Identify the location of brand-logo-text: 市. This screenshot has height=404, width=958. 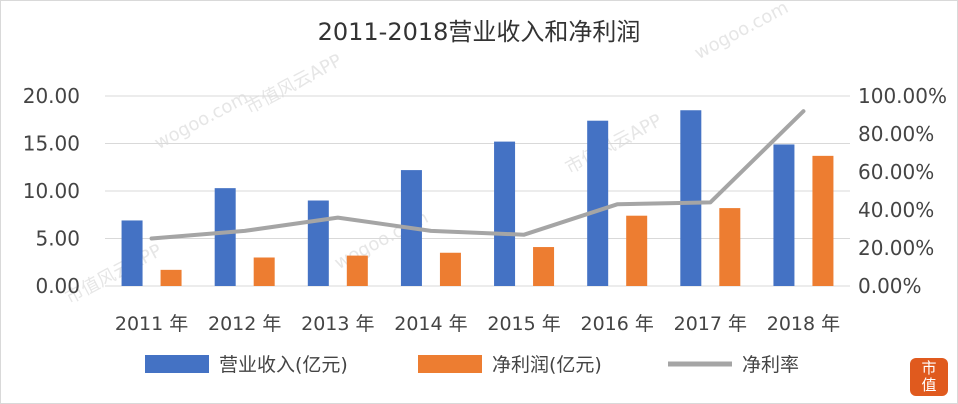
(929, 368).